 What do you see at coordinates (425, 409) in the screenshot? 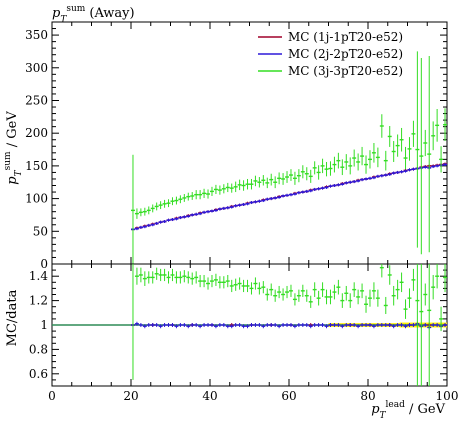
I see `xlabel-suffix: / GeV` at bounding box center [425, 409].